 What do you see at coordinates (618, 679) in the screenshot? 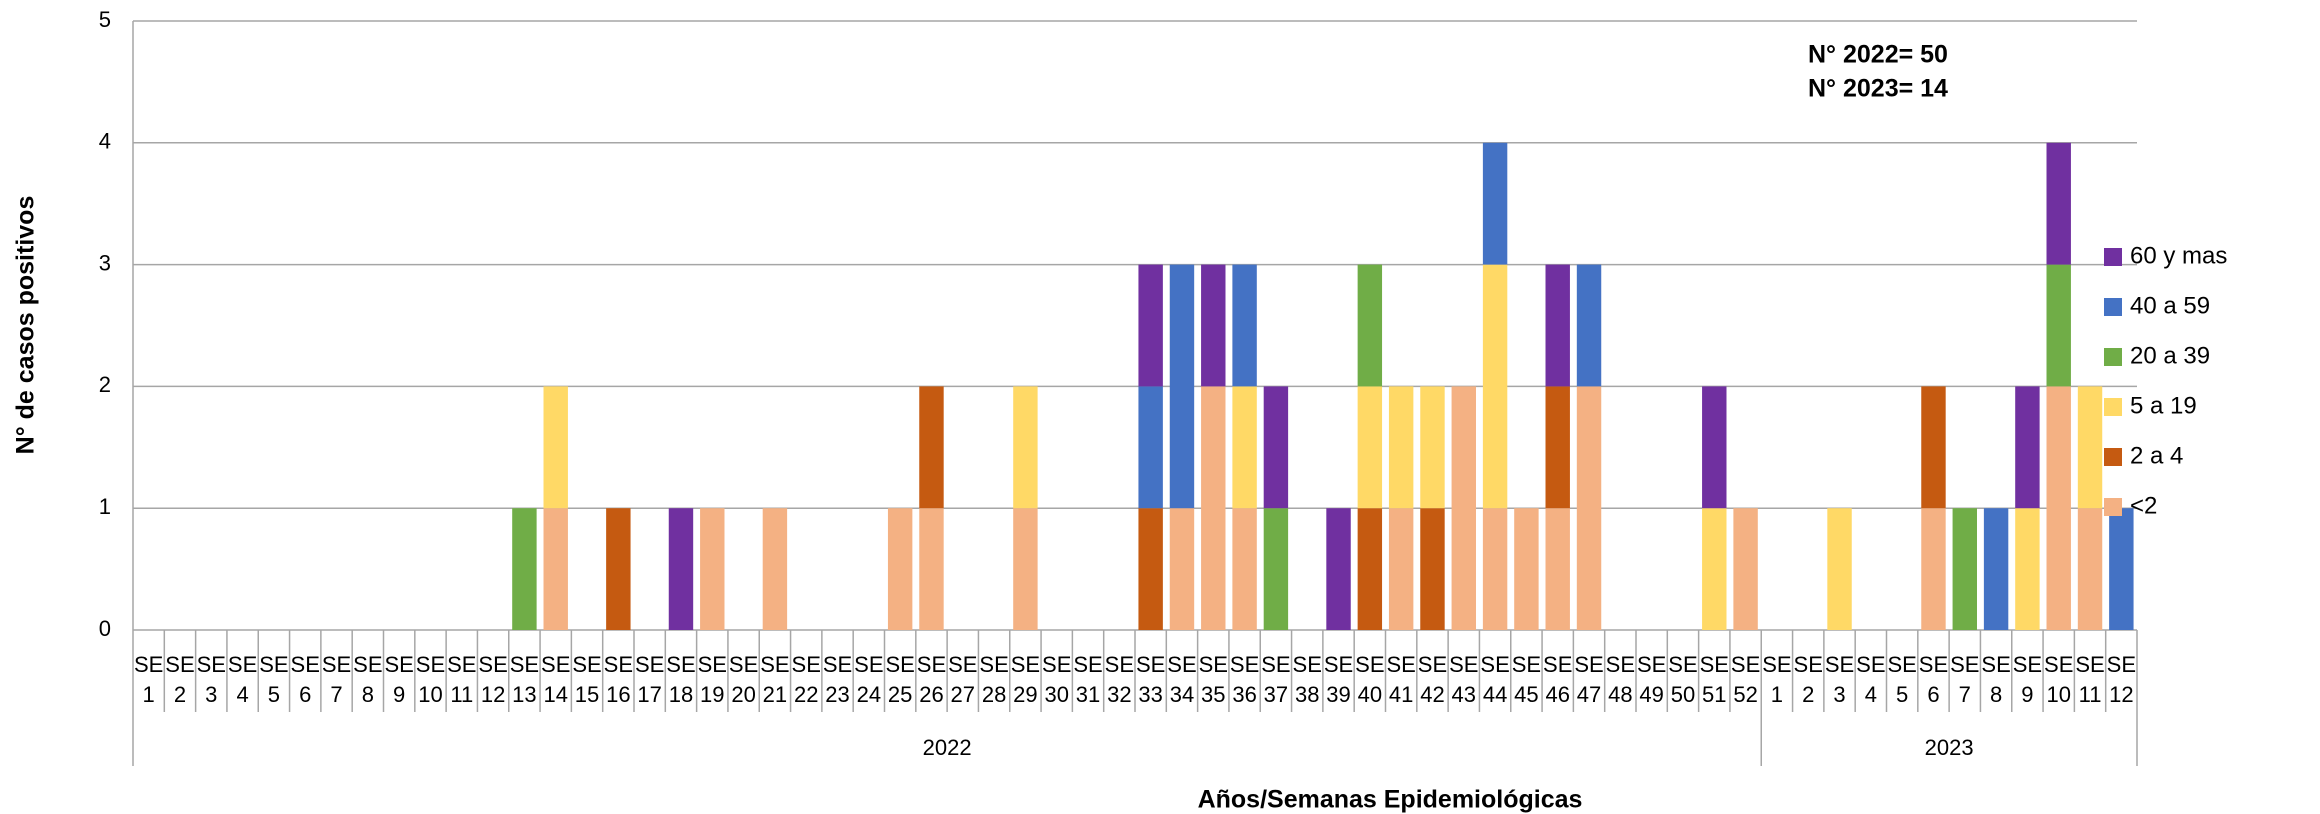
I see `x-tick-label: SE 16` at bounding box center [618, 679].